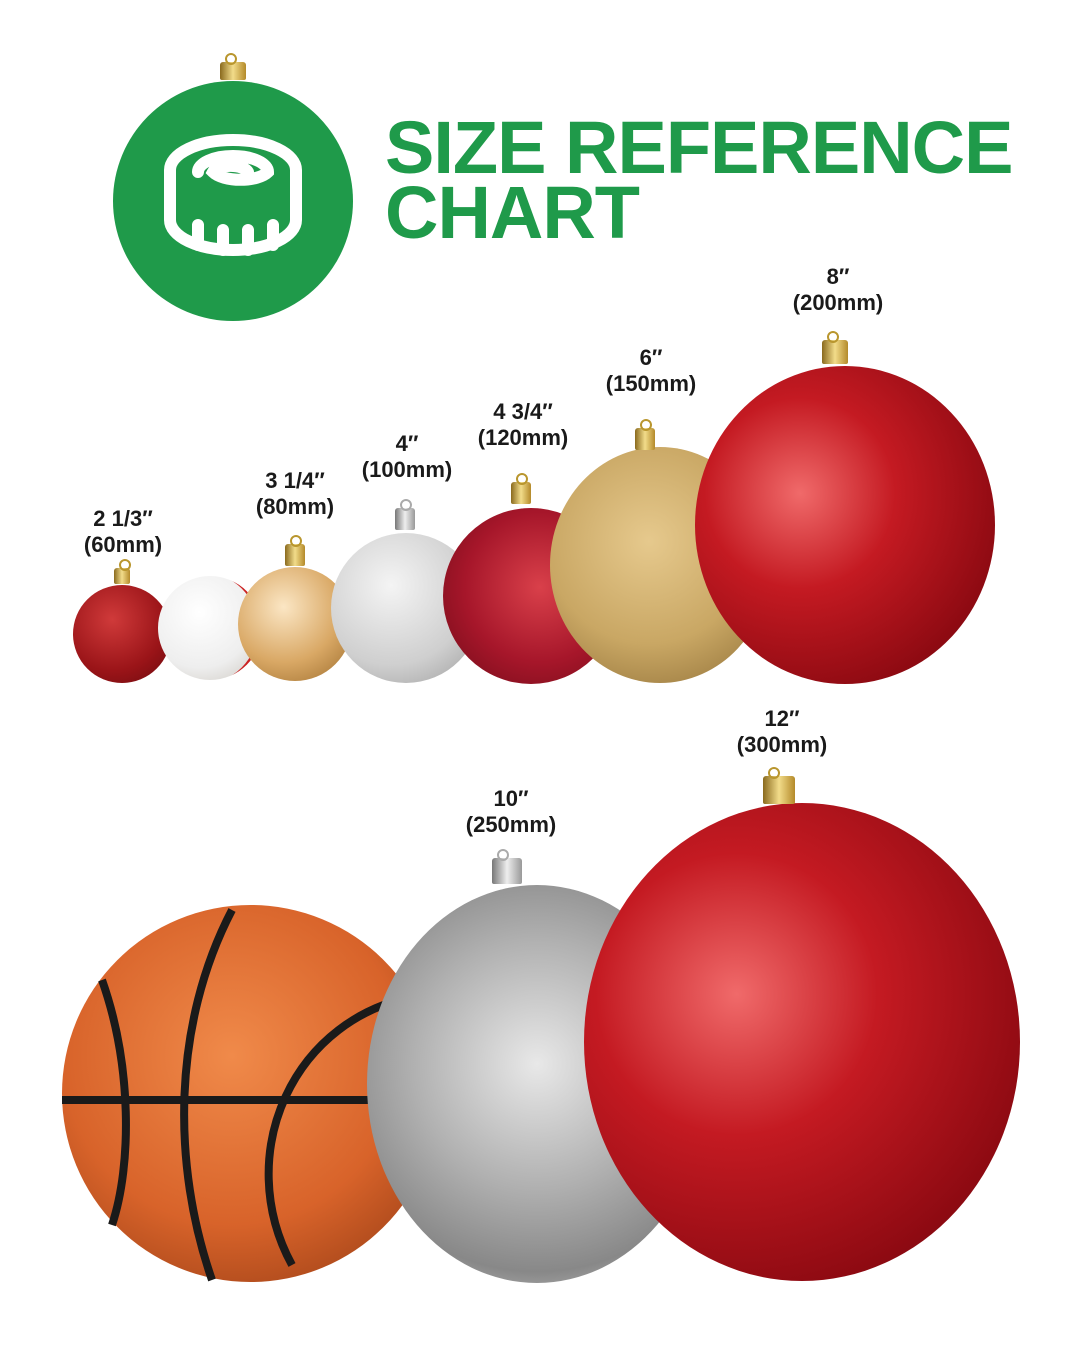 The width and height of the screenshot is (1080, 1350). Describe the element at coordinates (838, 276) in the screenshot. I see `size-inch: 8″` at that location.